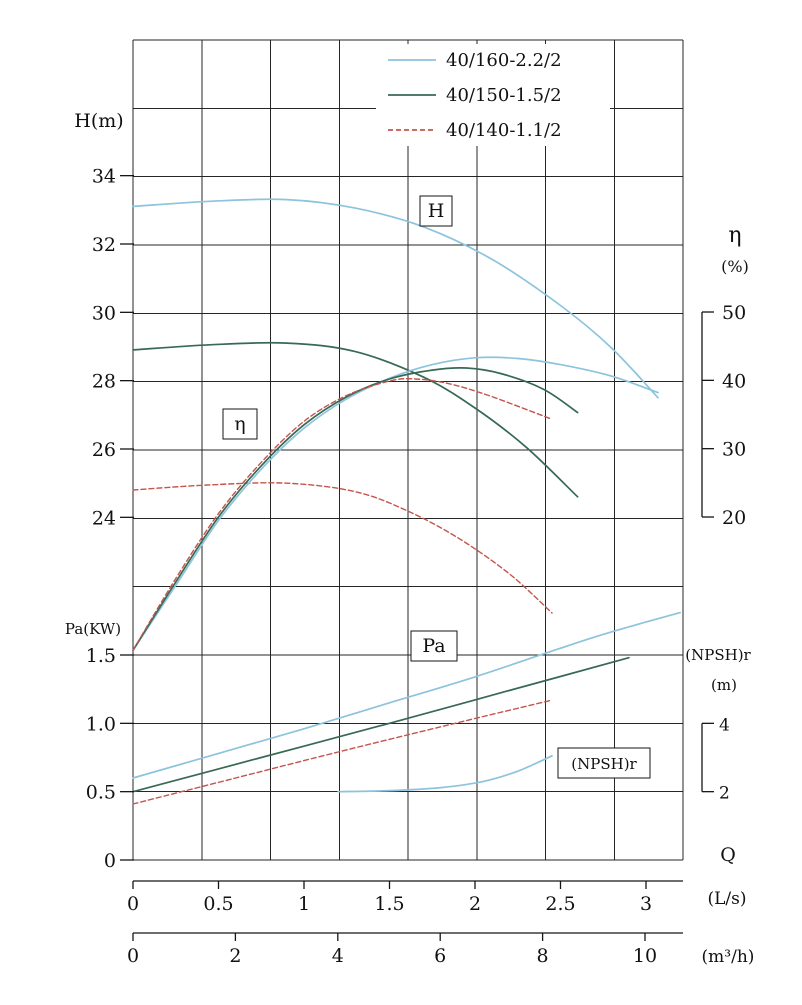  What do you see at coordinates (437, 879) in the screenshot?
I see `q-axis-lps: 0 0.5 1 1.5 2 2.5 3 Q (L/s)` at bounding box center [437, 879].